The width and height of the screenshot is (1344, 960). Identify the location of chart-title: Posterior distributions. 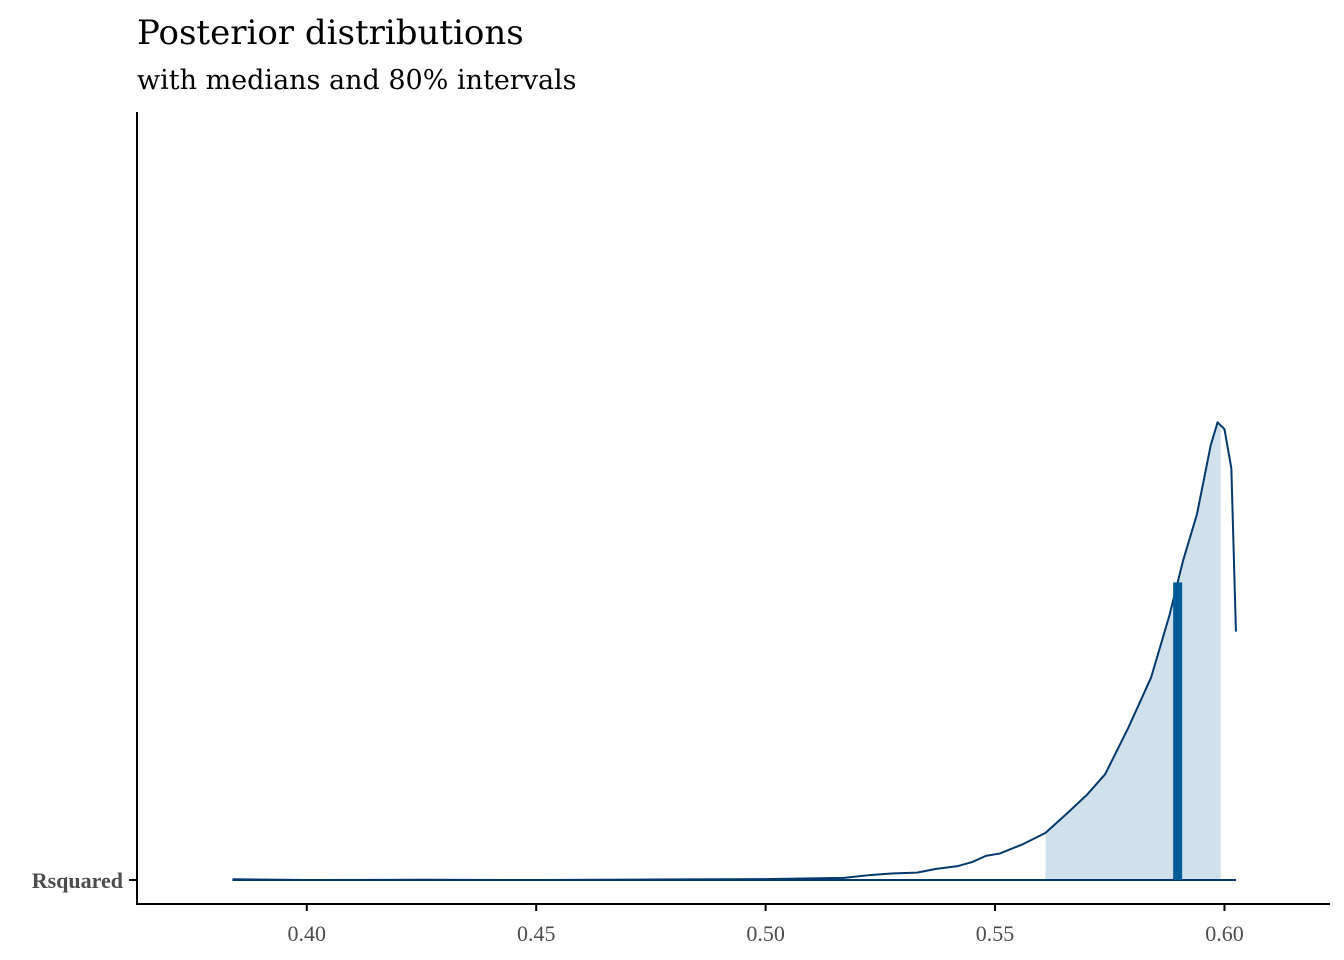
(330, 33).